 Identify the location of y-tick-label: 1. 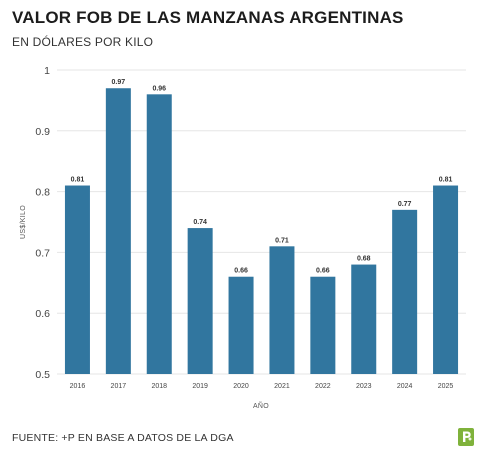
(47, 71).